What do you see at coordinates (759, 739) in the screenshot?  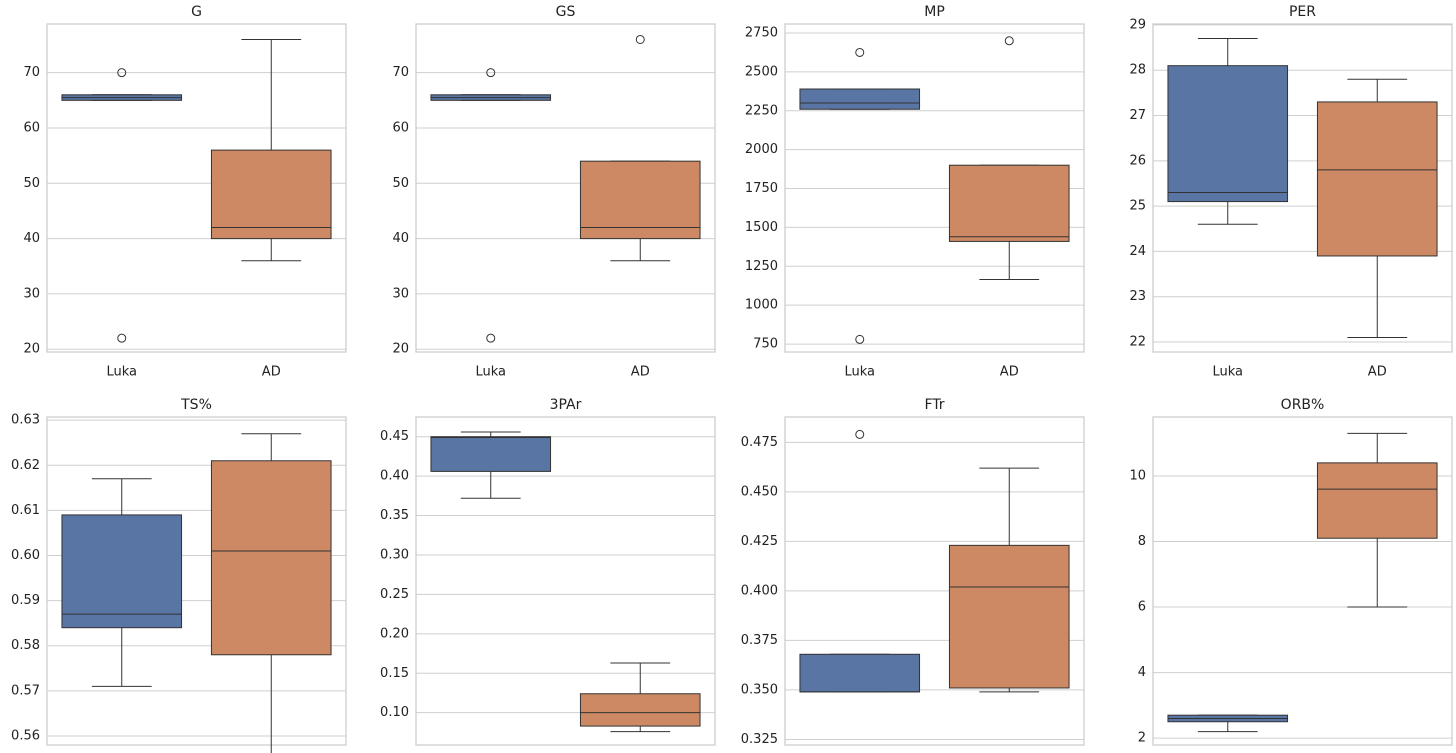 I see `y-tick-label: 0.325` at bounding box center [759, 739].